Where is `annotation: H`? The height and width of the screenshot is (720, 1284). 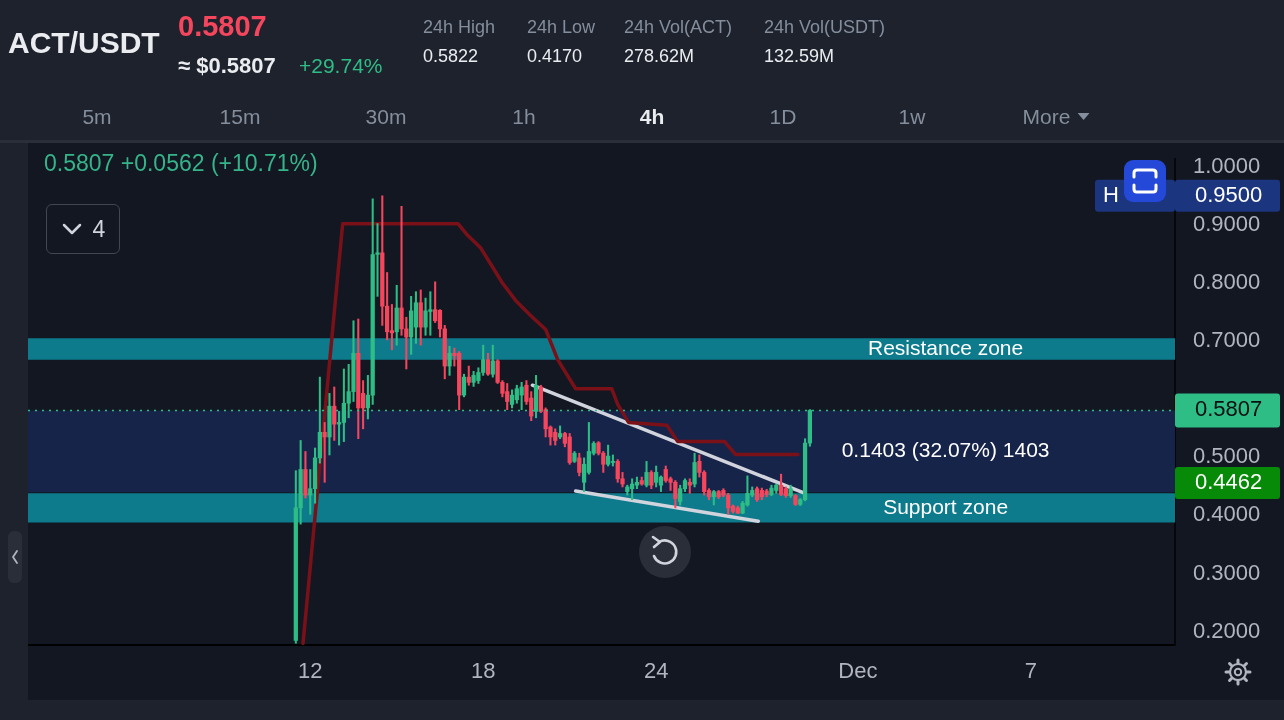 annotation: H is located at coordinates (1111, 194).